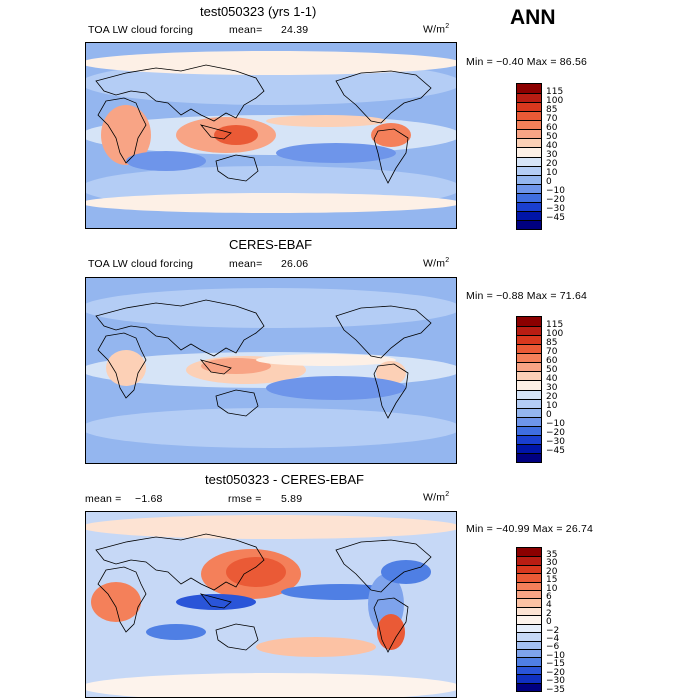 Image resolution: width=700 pixels, height=700 pixels. What do you see at coordinates (552, 109) in the screenshot?
I see `colorbar-tick-label: 85` at bounding box center [552, 109].